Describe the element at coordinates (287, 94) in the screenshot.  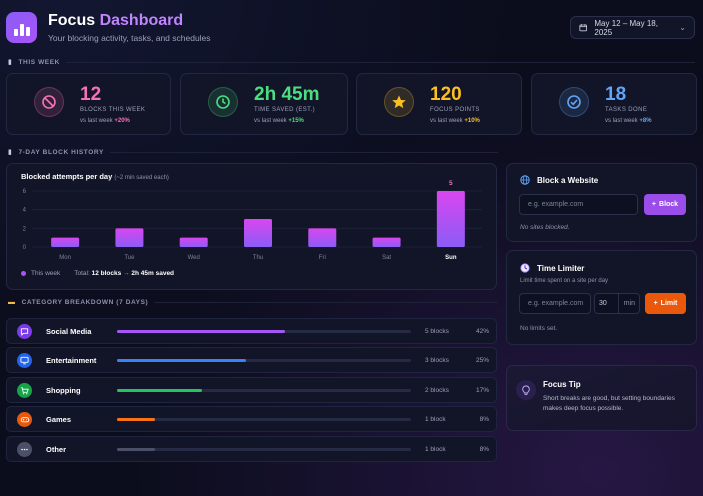
I see `stat-value: 2h 45m` at that location.